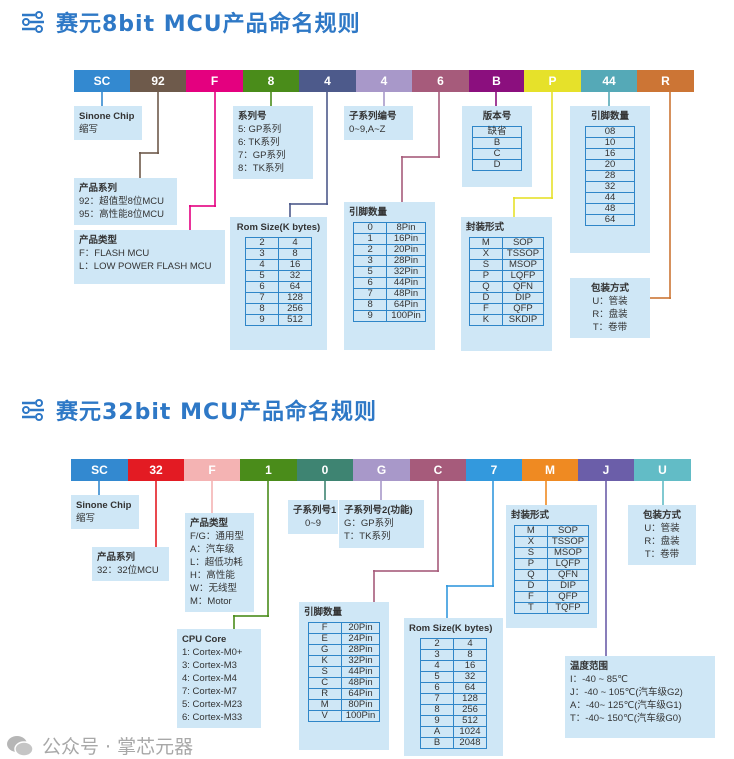 Image resolution: width=734 pixels, height=759 pixels. I want to click on box-title: CPU Core, so click(204, 639).